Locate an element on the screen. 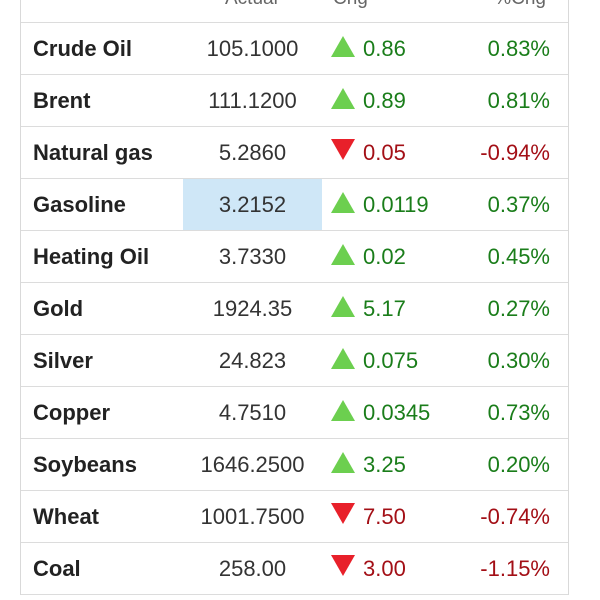 The image size is (600, 600). table-row: Silver 24.823 0.075 0.30% is located at coordinates (294, 361).